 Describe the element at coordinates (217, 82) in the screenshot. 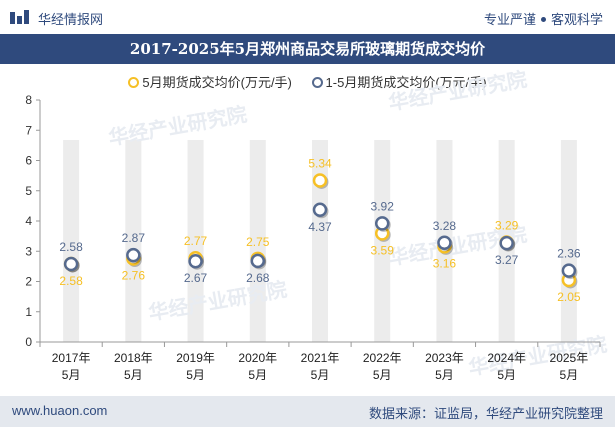

I see `legend-label-may: 5月期货成交均价(万元/手)` at that location.